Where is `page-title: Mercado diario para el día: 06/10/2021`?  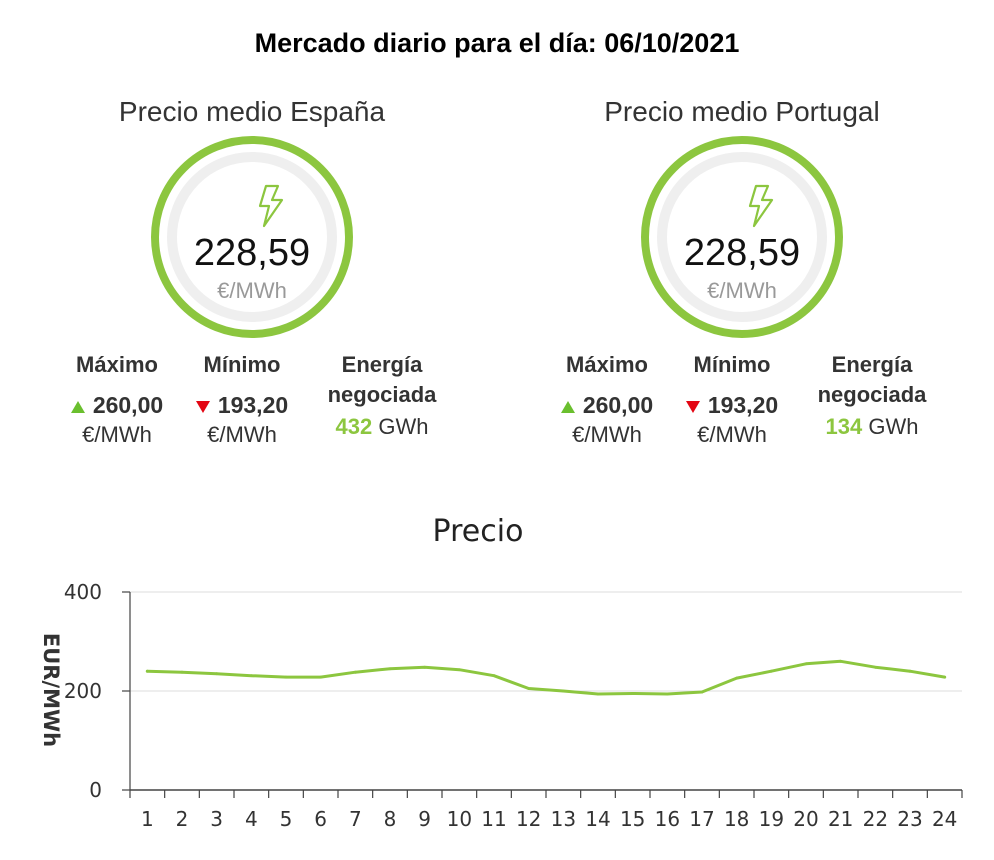 page-title: Mercado diario para el día: 06/10/2021 is located at coordinates (497, 43).